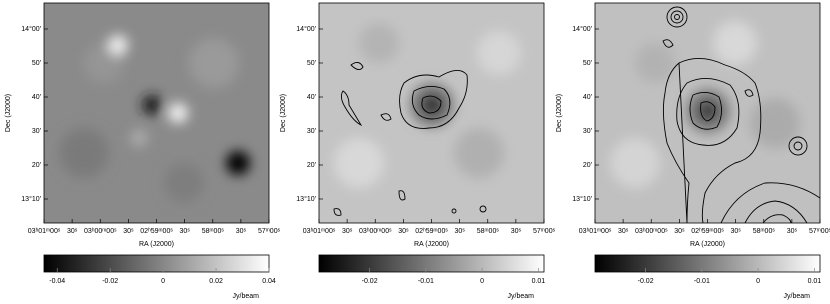 Image resolution: width=830 pixels, height=304 pixels. I want to click on colorbar-tick-label: 0.04, so click(269, 281).